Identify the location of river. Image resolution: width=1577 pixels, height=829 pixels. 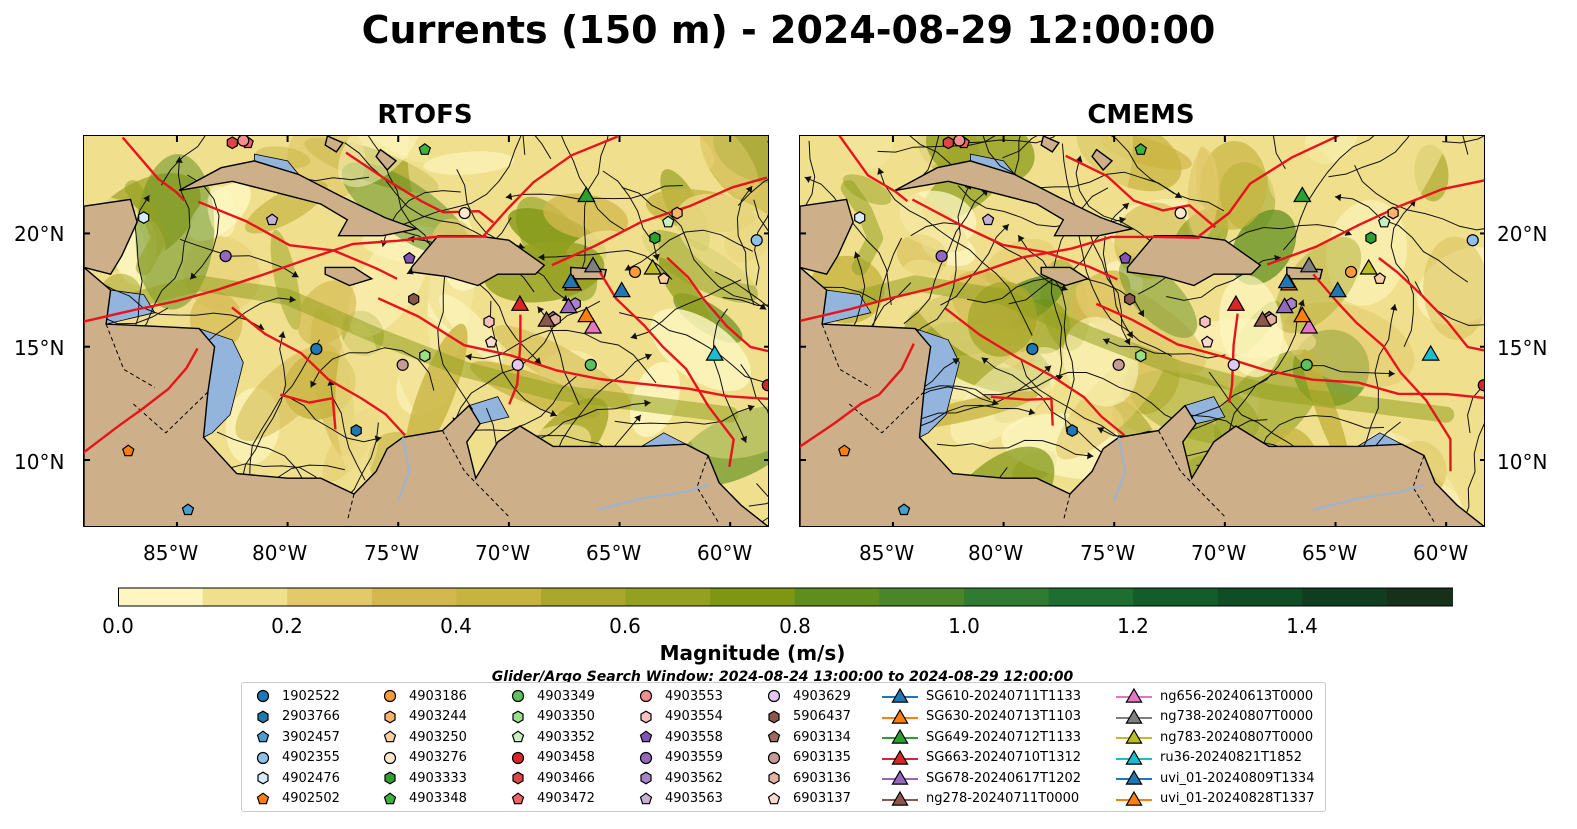
(1120, 469).